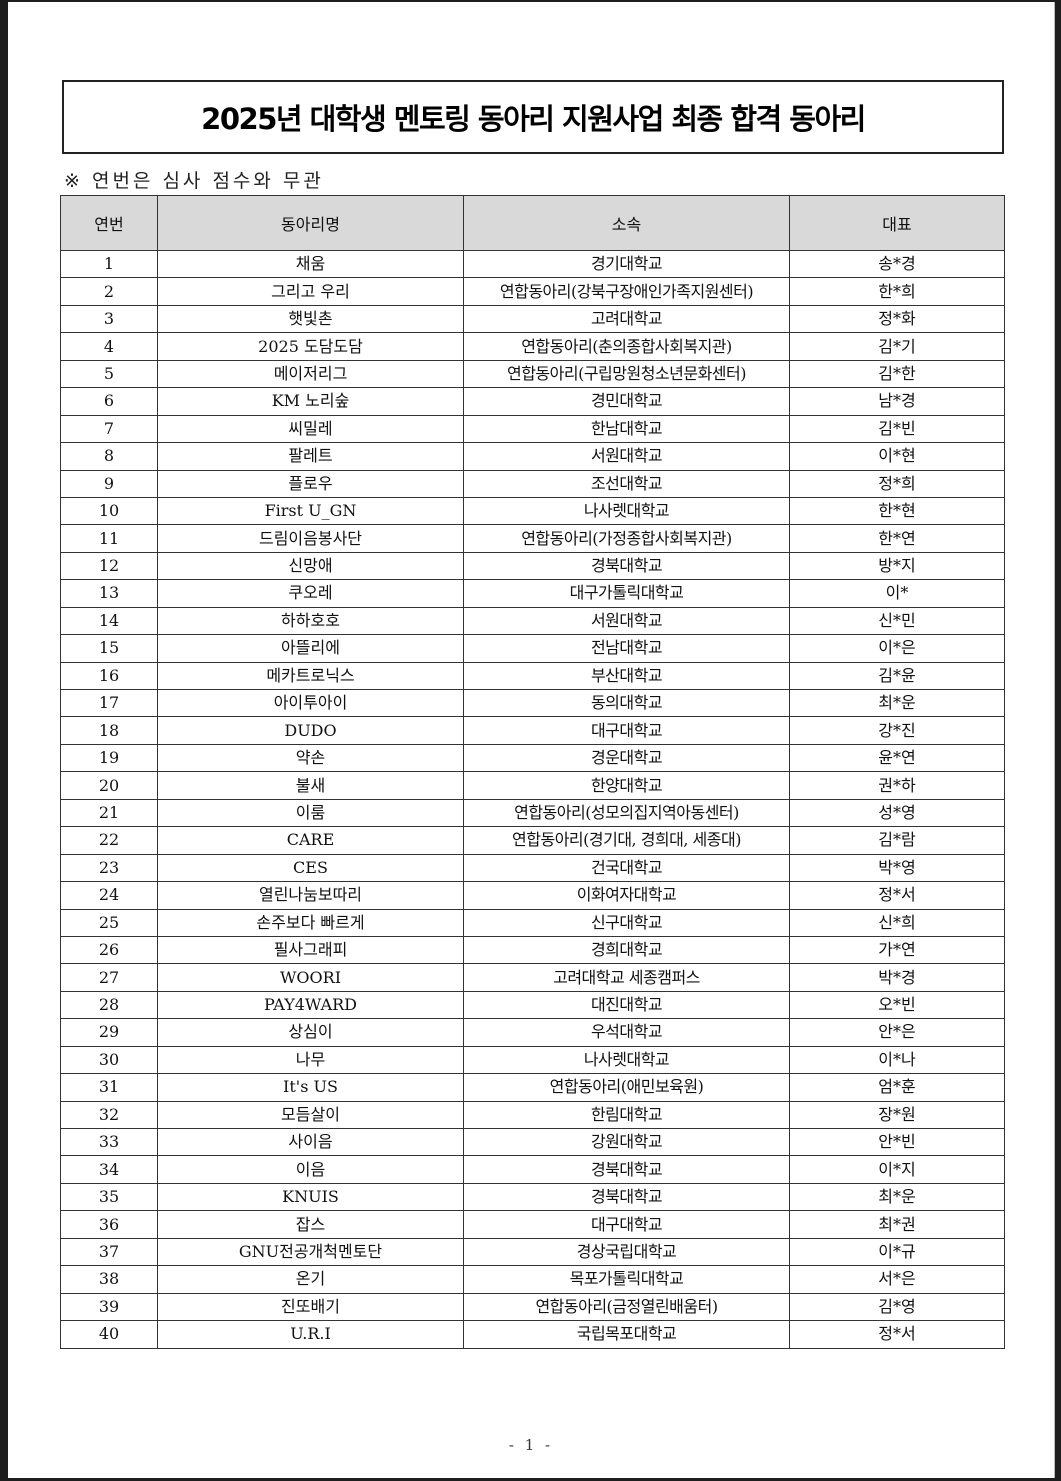  Describe the element at coordinates (109, 264) in the screenshot. I see `cell-number: 1` at that location.